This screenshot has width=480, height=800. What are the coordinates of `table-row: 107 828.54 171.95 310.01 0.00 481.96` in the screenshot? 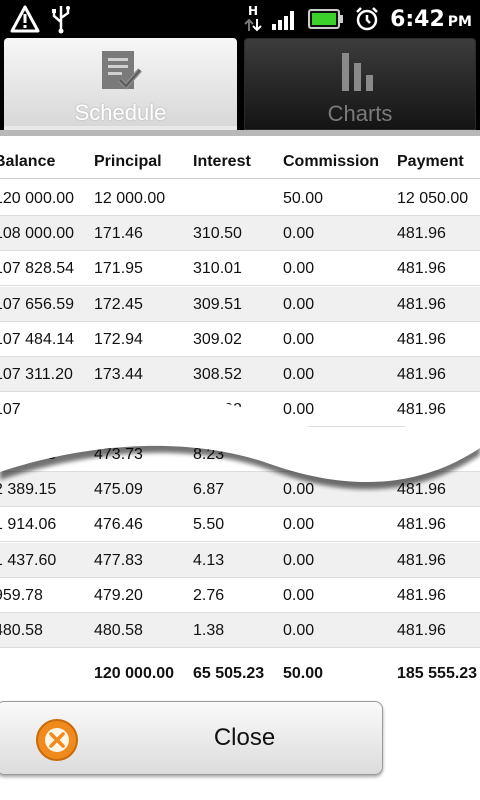 It's located at (240, 269).